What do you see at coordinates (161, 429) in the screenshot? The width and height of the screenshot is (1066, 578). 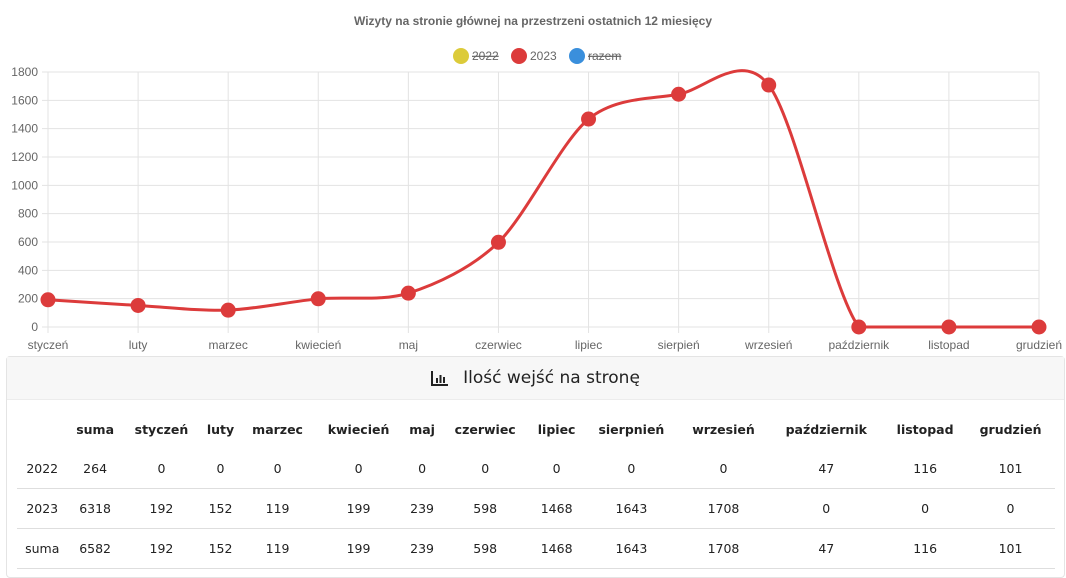 I see `column-header: styczeń` at bounding box center [161, 429].